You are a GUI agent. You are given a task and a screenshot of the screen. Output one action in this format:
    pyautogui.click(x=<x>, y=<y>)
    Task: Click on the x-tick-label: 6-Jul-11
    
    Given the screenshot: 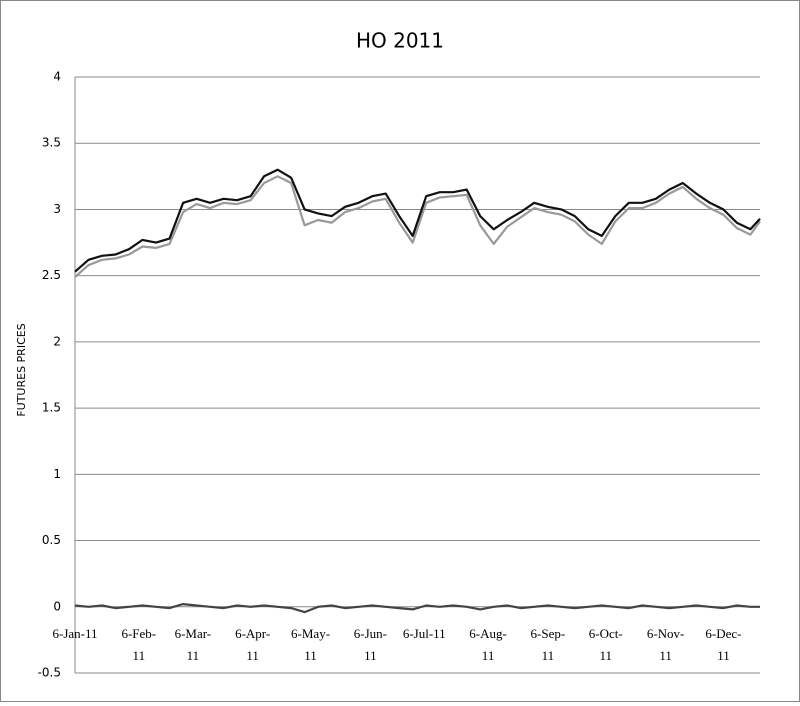 What is the action you would take?
    pyautogui.click(x=424, y=633)
    